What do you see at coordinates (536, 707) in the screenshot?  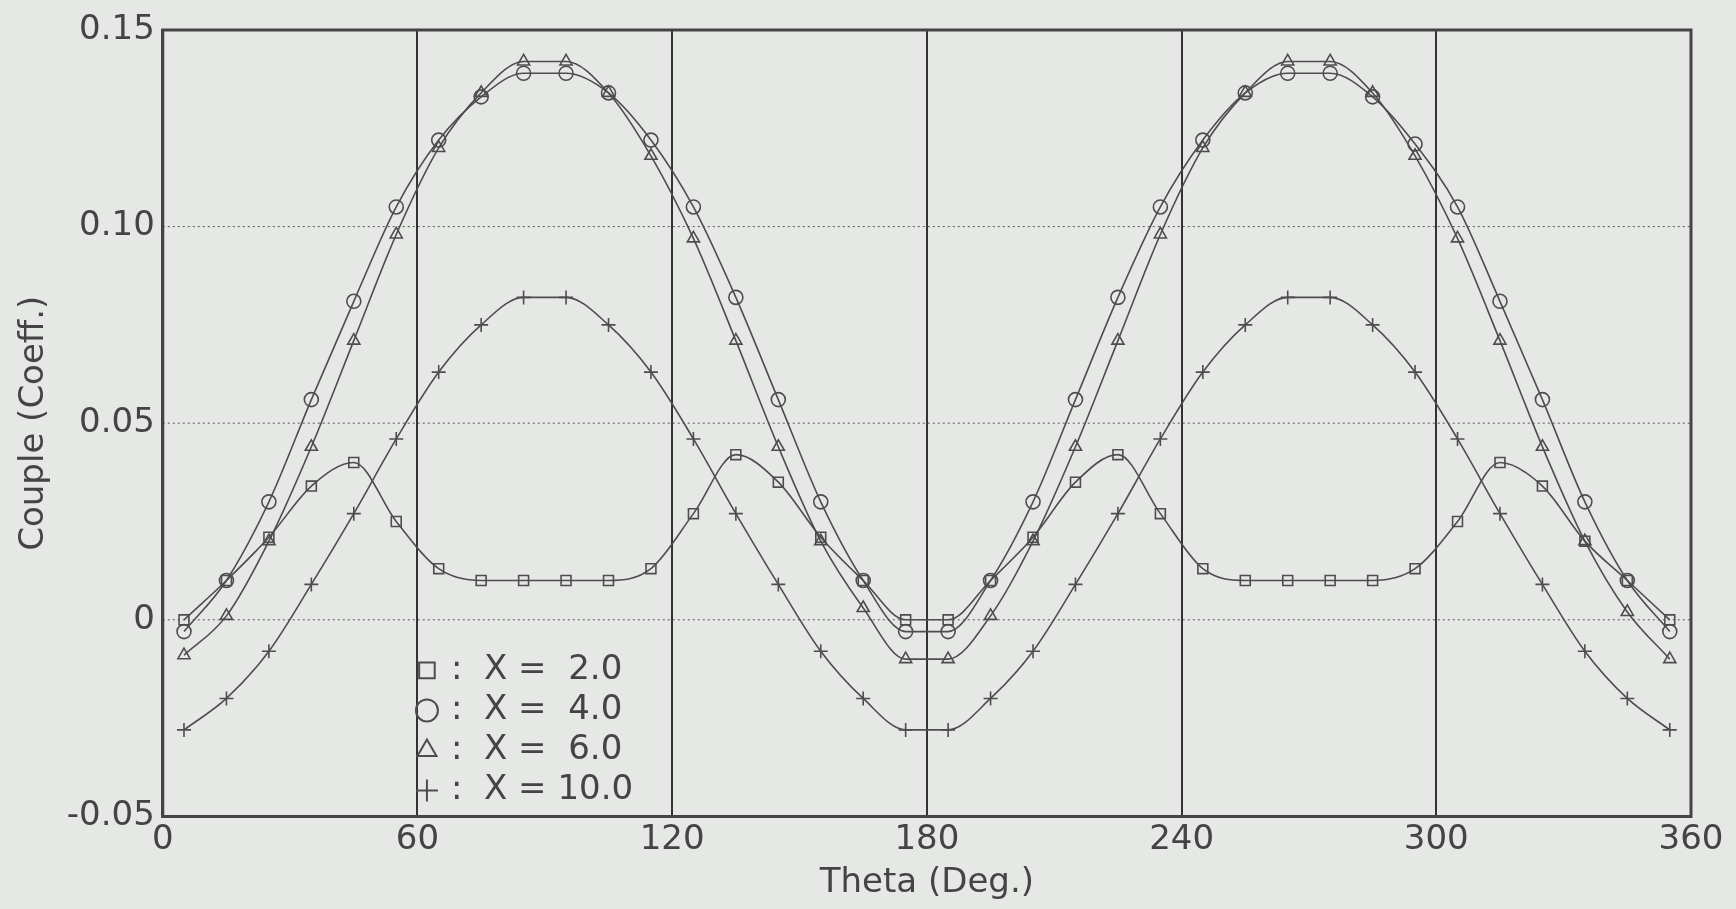 I see `legend-label: : X = 4.0` at bounding box center [536, 707].